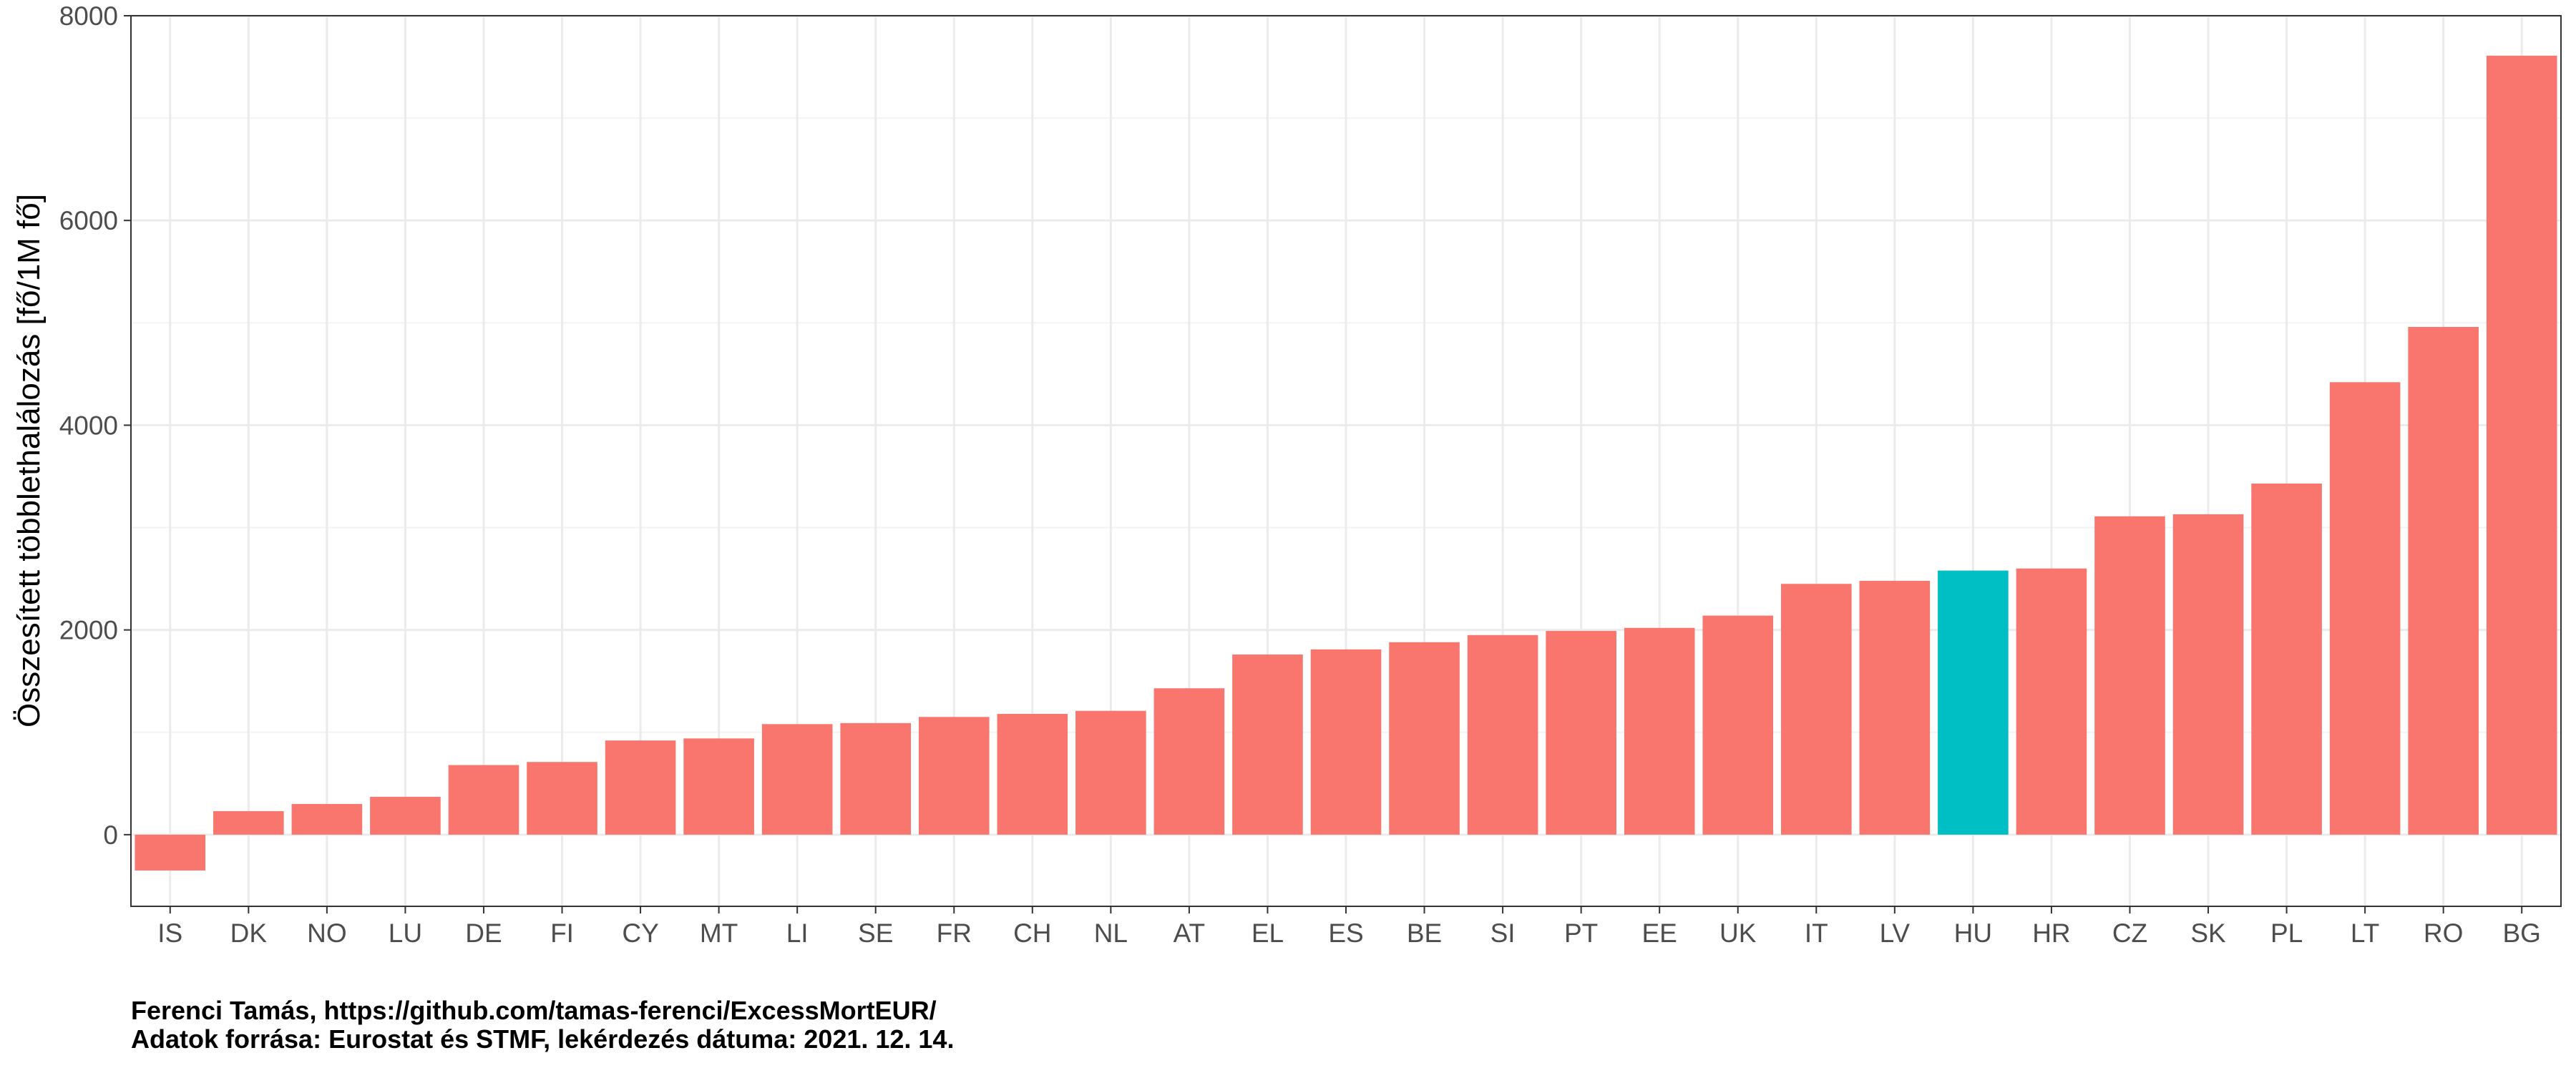 The height and width of the screenshot is (1073, 2576). What do you see at coordinates (1738, 725) in the screenshot?
I see `bar-uk` at bounding box center [1738, 725].